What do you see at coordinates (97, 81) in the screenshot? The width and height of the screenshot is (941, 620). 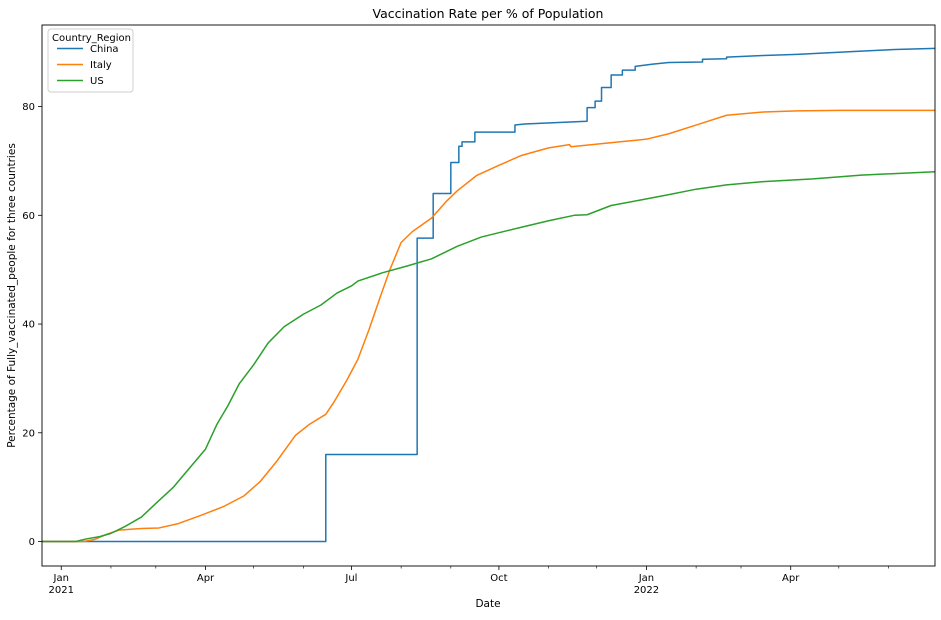 I see `legend-label-us: US` at bounding box center [97, 81].